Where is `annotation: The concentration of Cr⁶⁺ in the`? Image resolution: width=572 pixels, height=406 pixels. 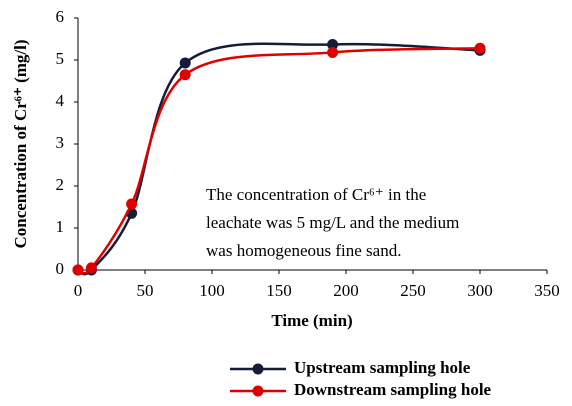 annotation: The concentration of Cr⁶⁺ in the is located at coordinates (316, 194).